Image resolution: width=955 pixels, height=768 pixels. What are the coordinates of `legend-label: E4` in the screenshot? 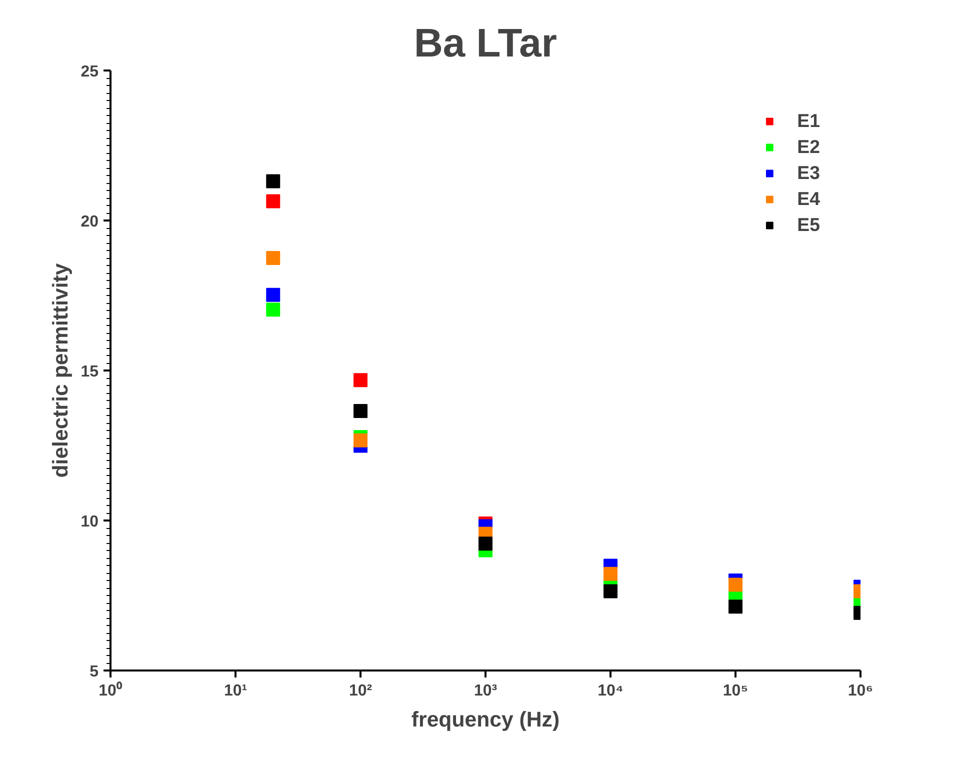 It's located at (808, 199).